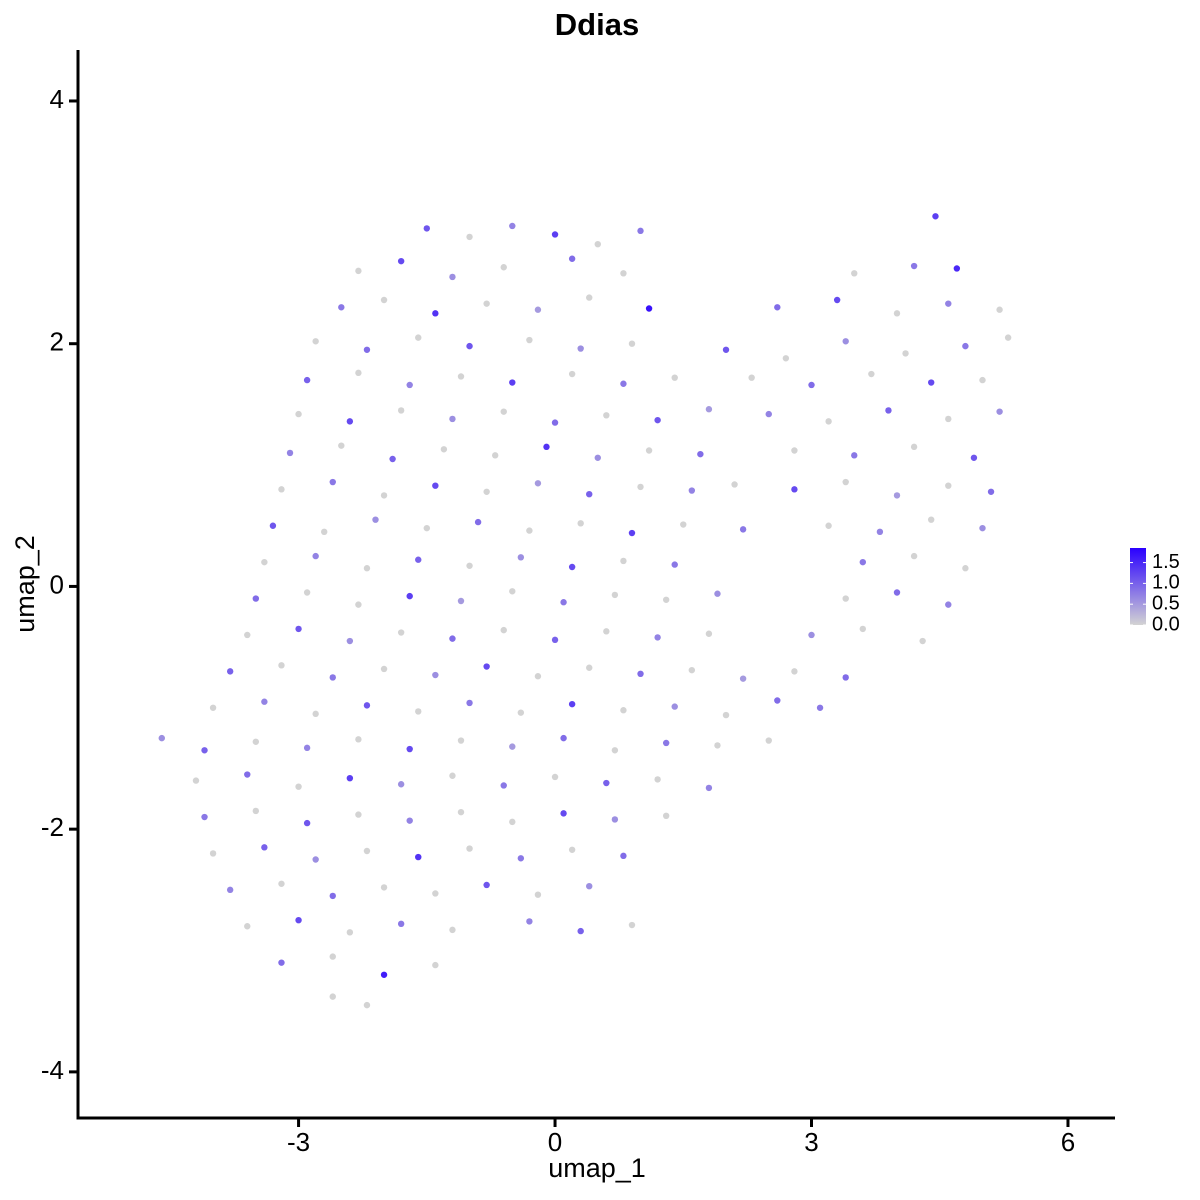 The image size is (1200, 1200). What do you see at coordinates (57, 584) in the screenshot?
I see `y-tick-label: 0` at bounding box center [57, 584].